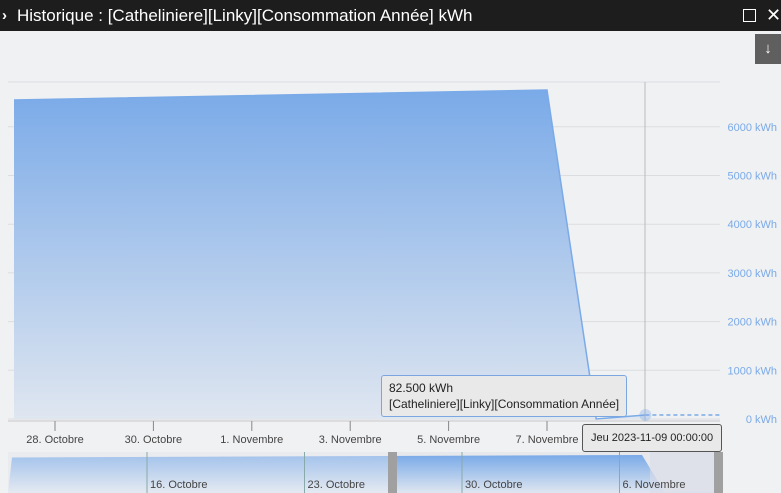  I want to click on navigator-handle-left, so click(392, 472).